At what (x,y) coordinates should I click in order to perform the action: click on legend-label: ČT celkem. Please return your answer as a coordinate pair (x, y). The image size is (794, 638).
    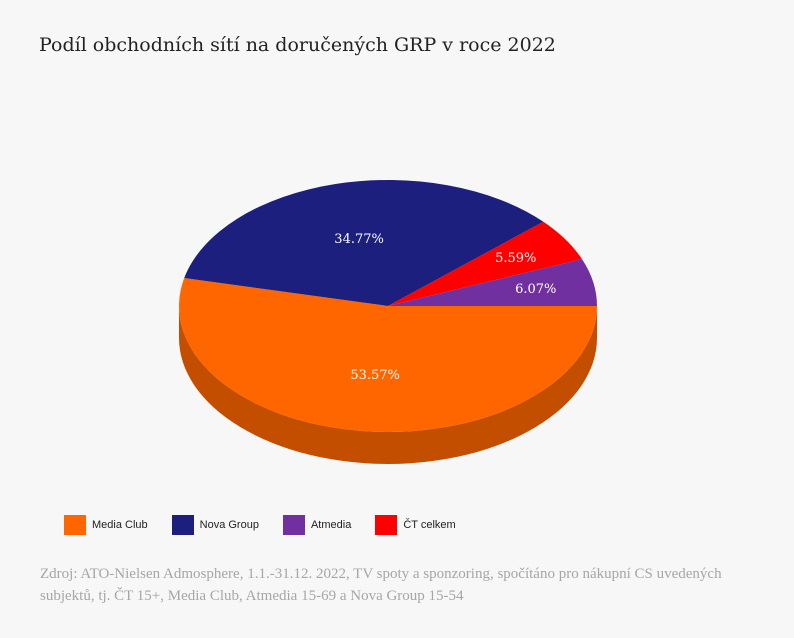
    Looking at the image, I should click on (429, 525).